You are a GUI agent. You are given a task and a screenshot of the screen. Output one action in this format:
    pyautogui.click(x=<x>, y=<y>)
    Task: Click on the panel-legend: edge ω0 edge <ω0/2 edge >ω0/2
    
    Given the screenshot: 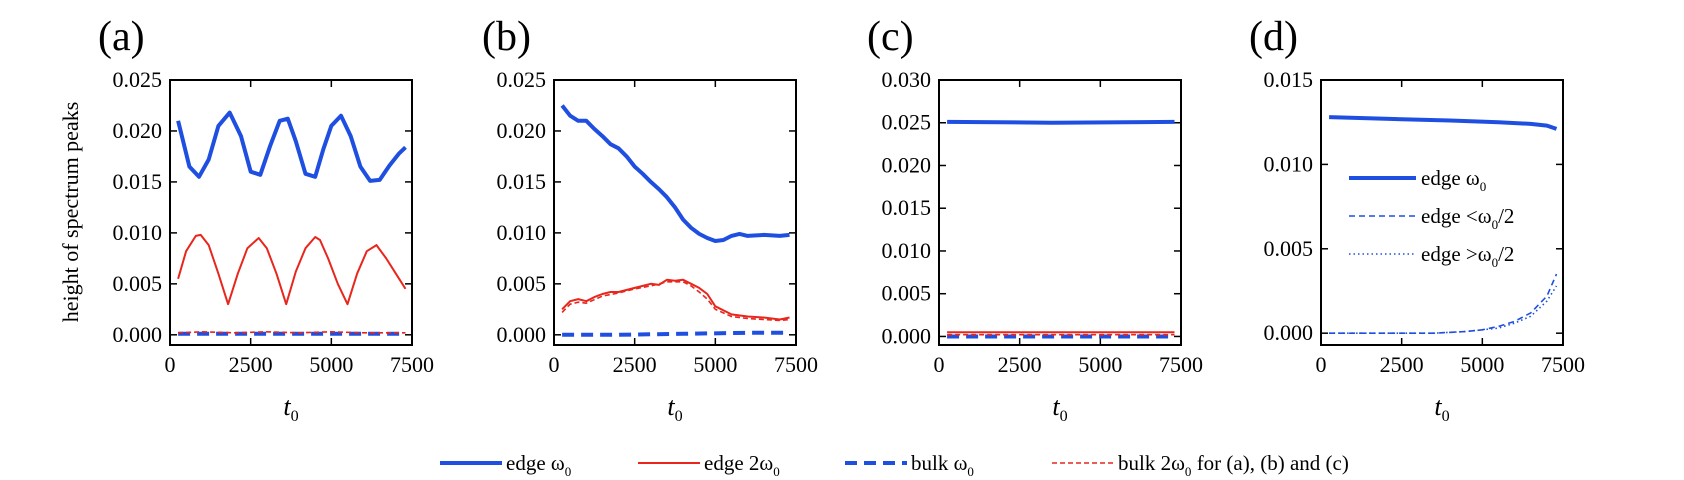 What is the action you would take?
    pyautogui.click(x=1431, y=218)
    